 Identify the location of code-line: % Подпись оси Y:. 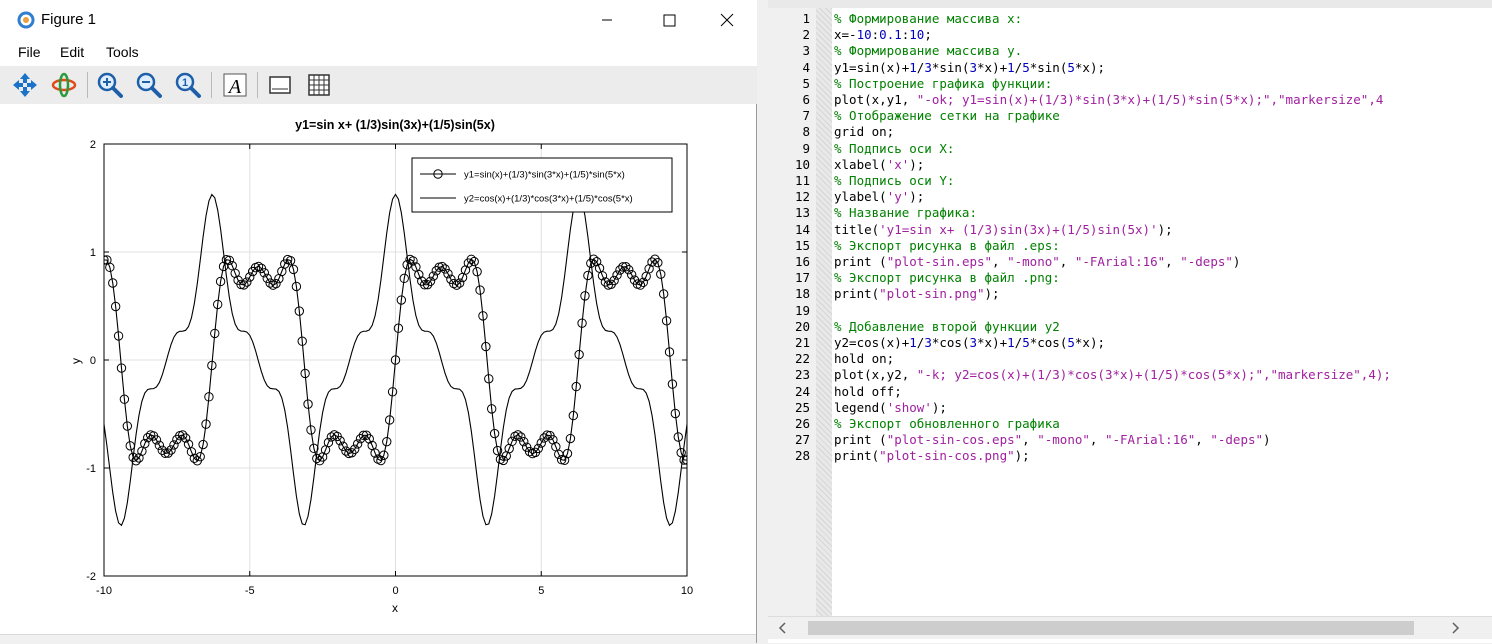
(894, 180).